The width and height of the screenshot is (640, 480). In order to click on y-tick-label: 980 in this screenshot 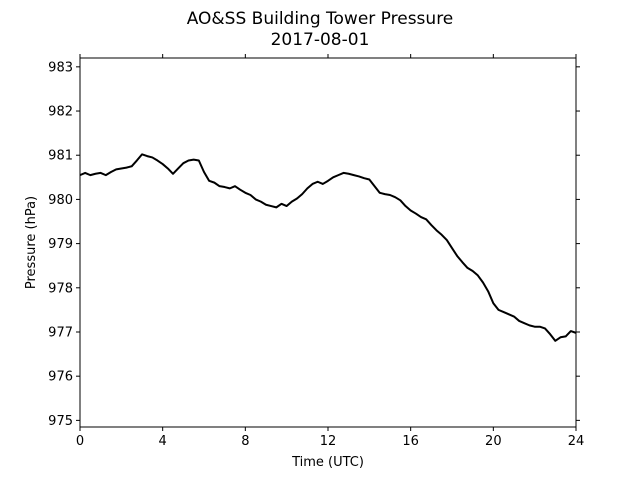, I will do `click(60, 200)`.